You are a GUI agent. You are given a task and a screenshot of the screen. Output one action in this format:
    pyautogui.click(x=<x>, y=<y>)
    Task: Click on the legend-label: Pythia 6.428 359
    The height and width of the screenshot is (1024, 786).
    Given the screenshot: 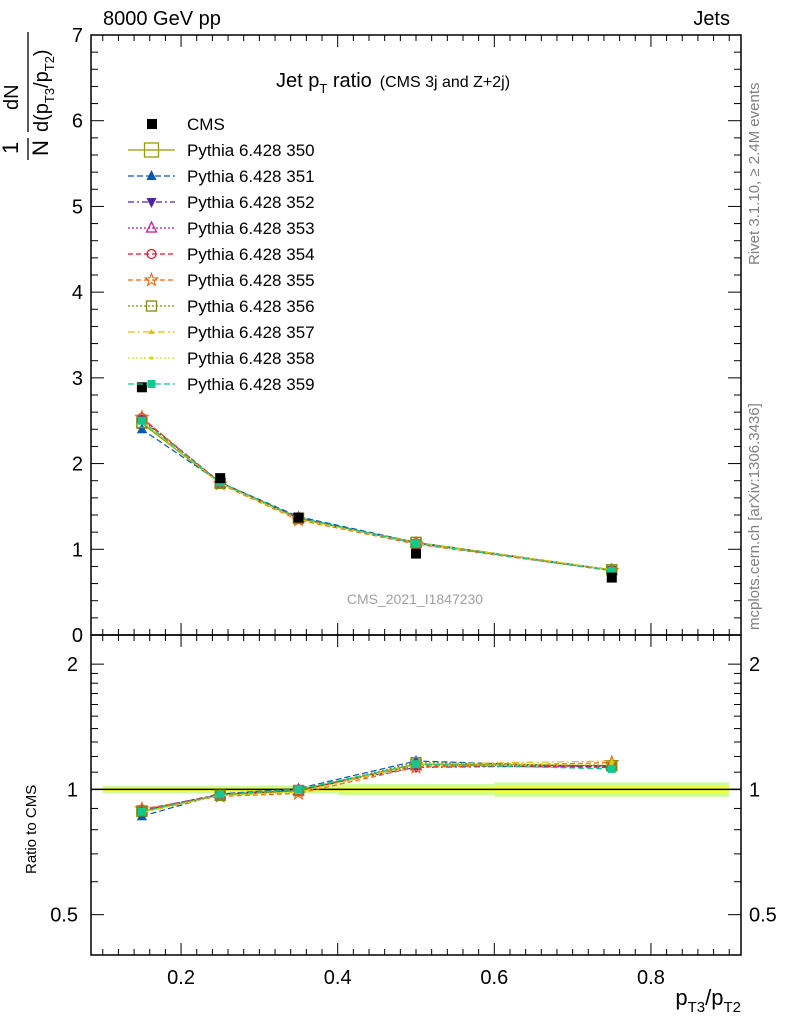 What is the action you would take?
    pyautogui.click(x=251, y=384)
    